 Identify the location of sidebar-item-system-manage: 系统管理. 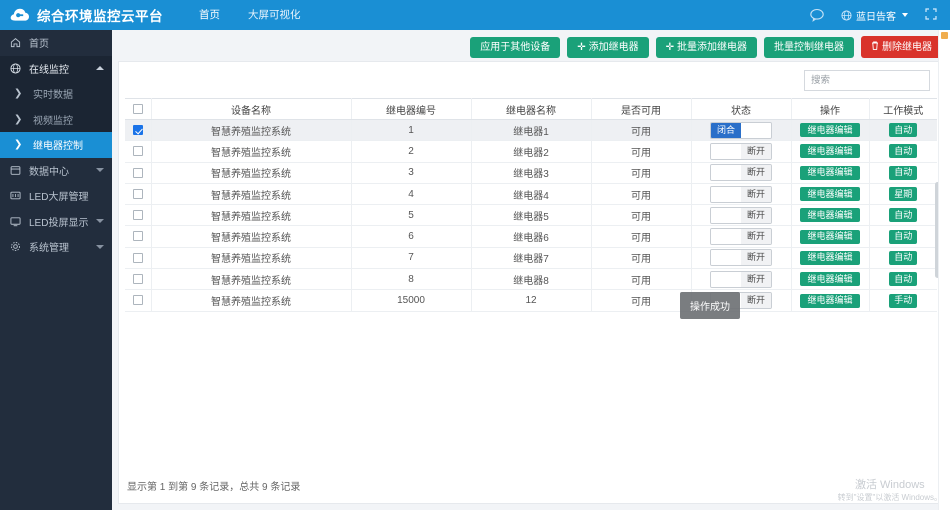
(56, 247).